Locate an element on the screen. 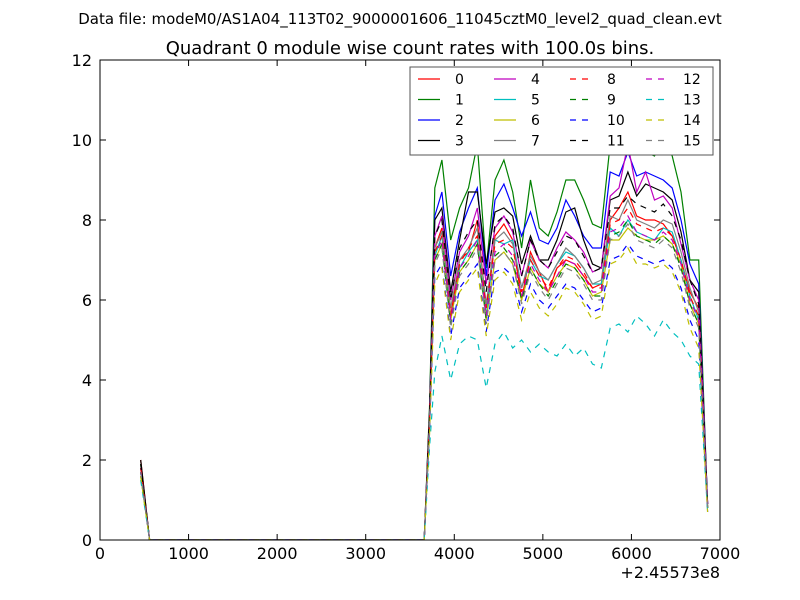 This screenshot has height=600, width=800. y-tick-label: 6 is located at coordinates (87, 300).